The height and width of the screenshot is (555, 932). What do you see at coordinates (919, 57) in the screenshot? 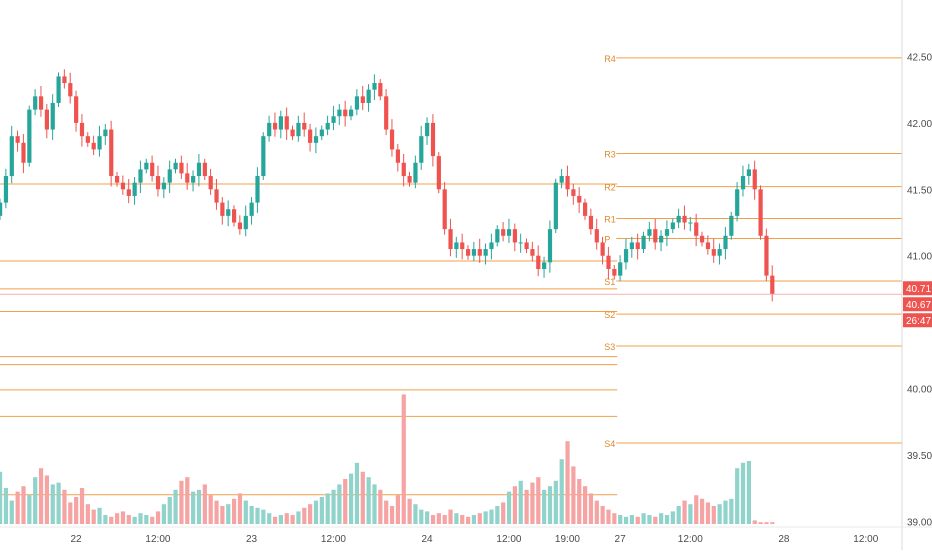
I see `price-tick-label: 42.50` at bounding box center [919, 57].